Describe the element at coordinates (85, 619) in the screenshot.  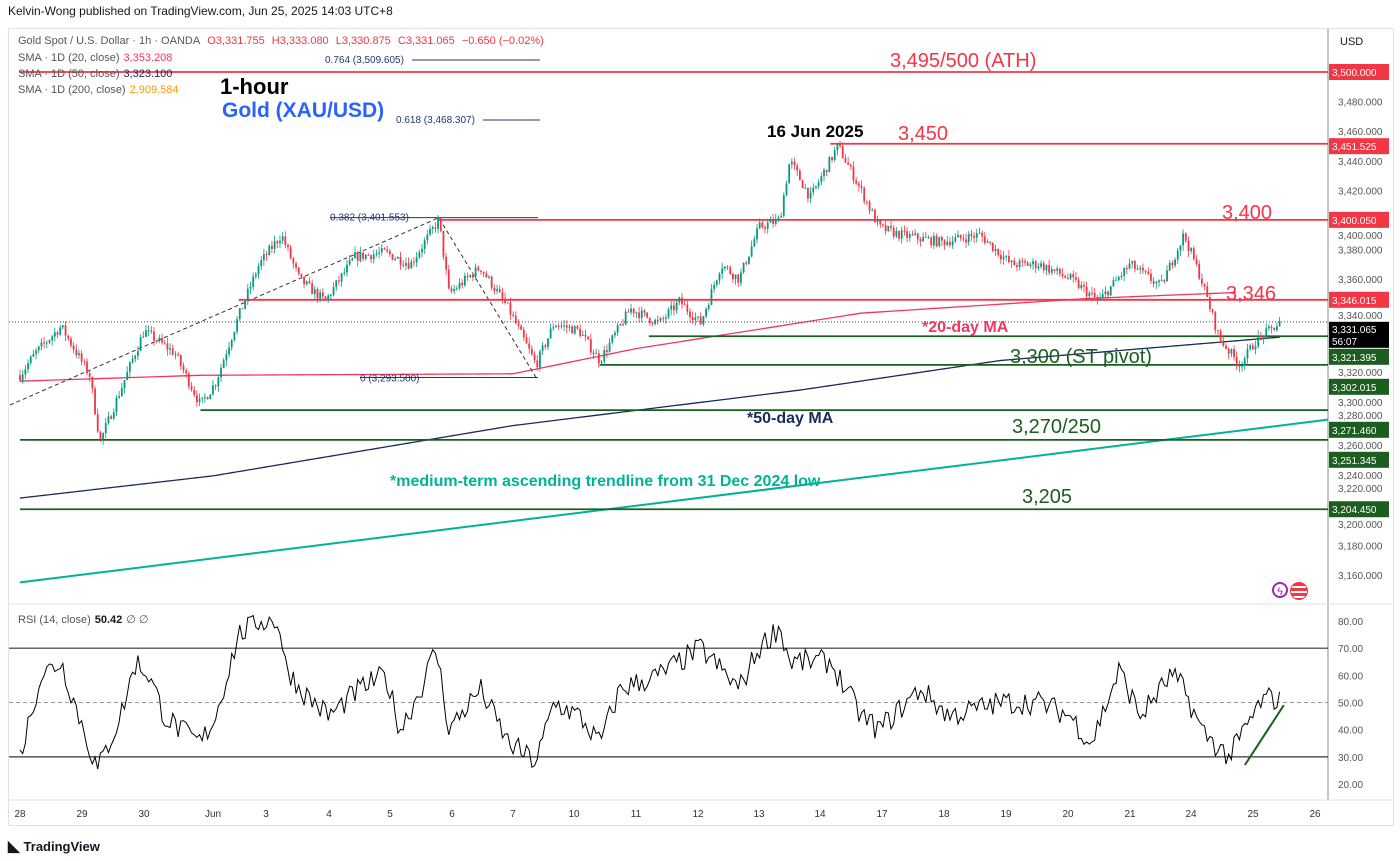
I see `legend-rsi: RSI (14, close) 50.42 ∅ ∅` at that location.